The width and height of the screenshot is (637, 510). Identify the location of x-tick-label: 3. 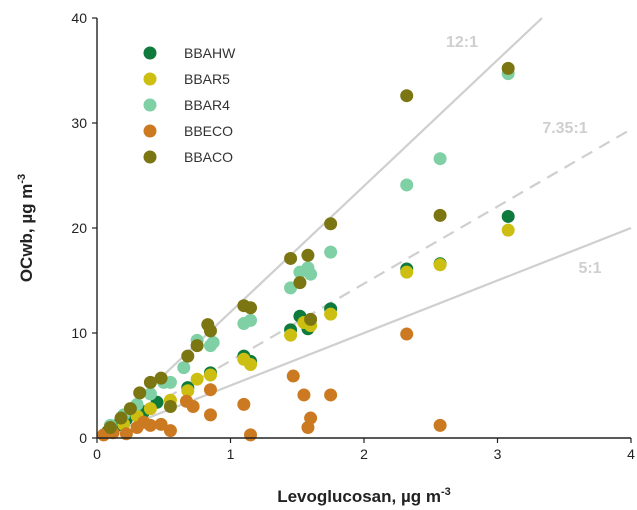
(498, 454).